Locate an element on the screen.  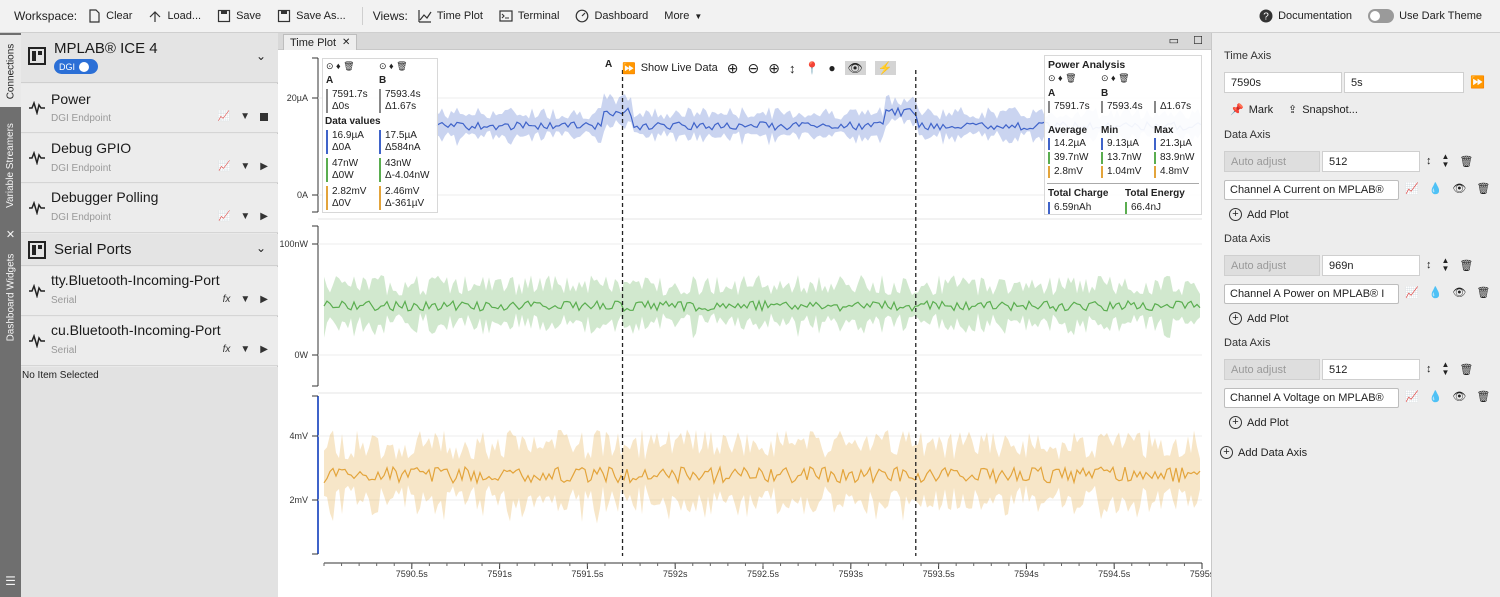
device-header: MPLAB® ICE 4 DGI ⌄ is located at coordinates (149, 58).